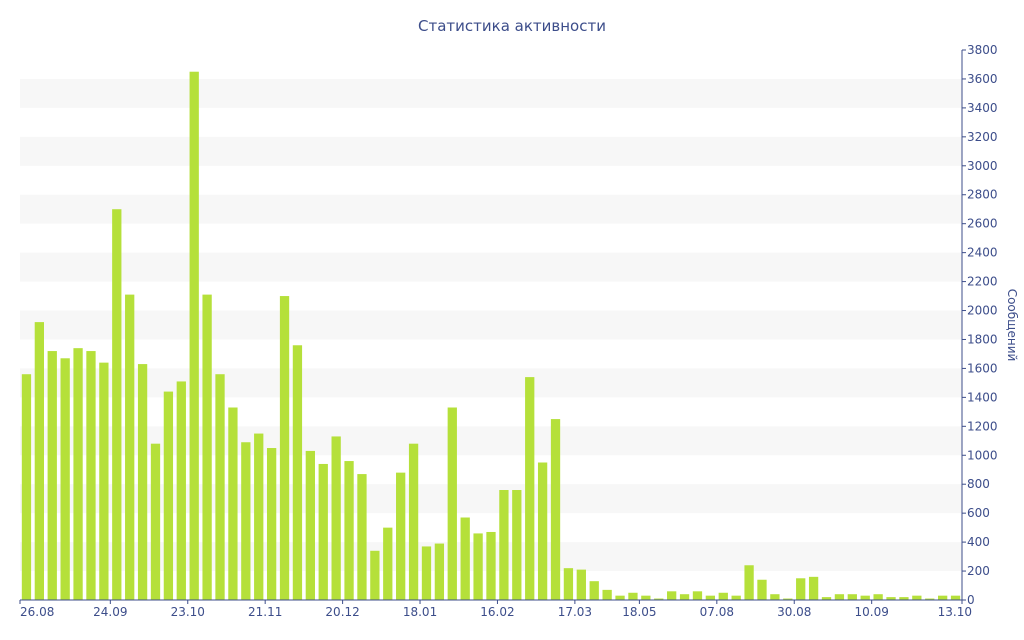  Describe the element at coordinates (265, 612) in the screenshot. I see `x-tick-label: 21.11` at that location.